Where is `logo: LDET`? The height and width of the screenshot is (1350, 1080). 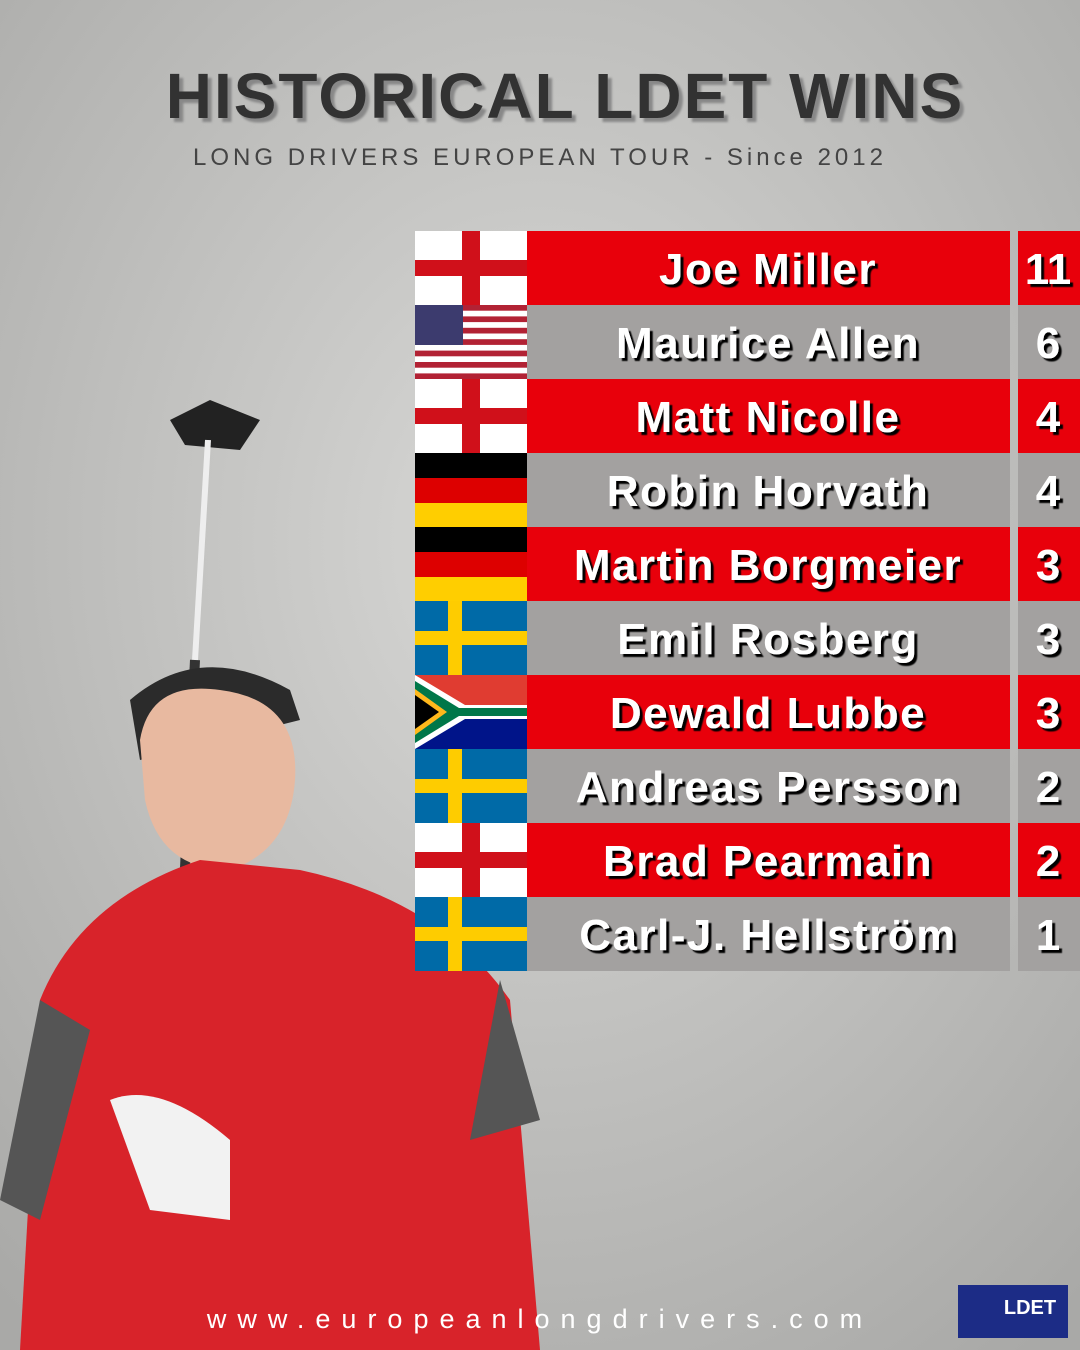
logo: LDET is located at coordinates (1030, 1308).